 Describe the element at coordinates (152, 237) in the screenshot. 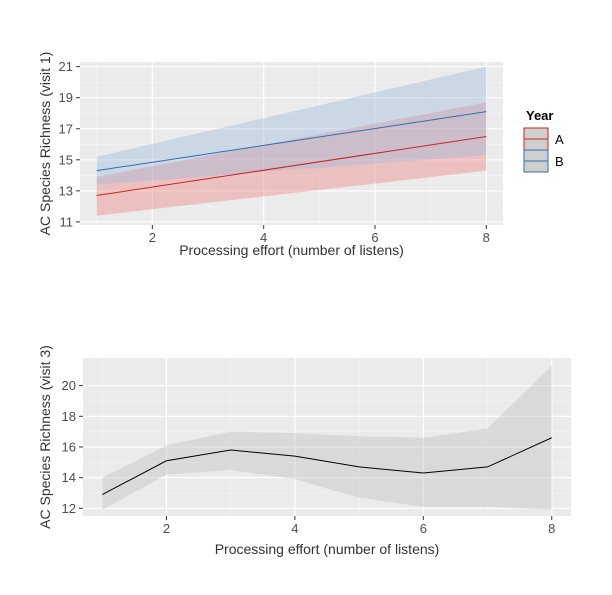

I see `top-x-tick-label: 2` at that location.